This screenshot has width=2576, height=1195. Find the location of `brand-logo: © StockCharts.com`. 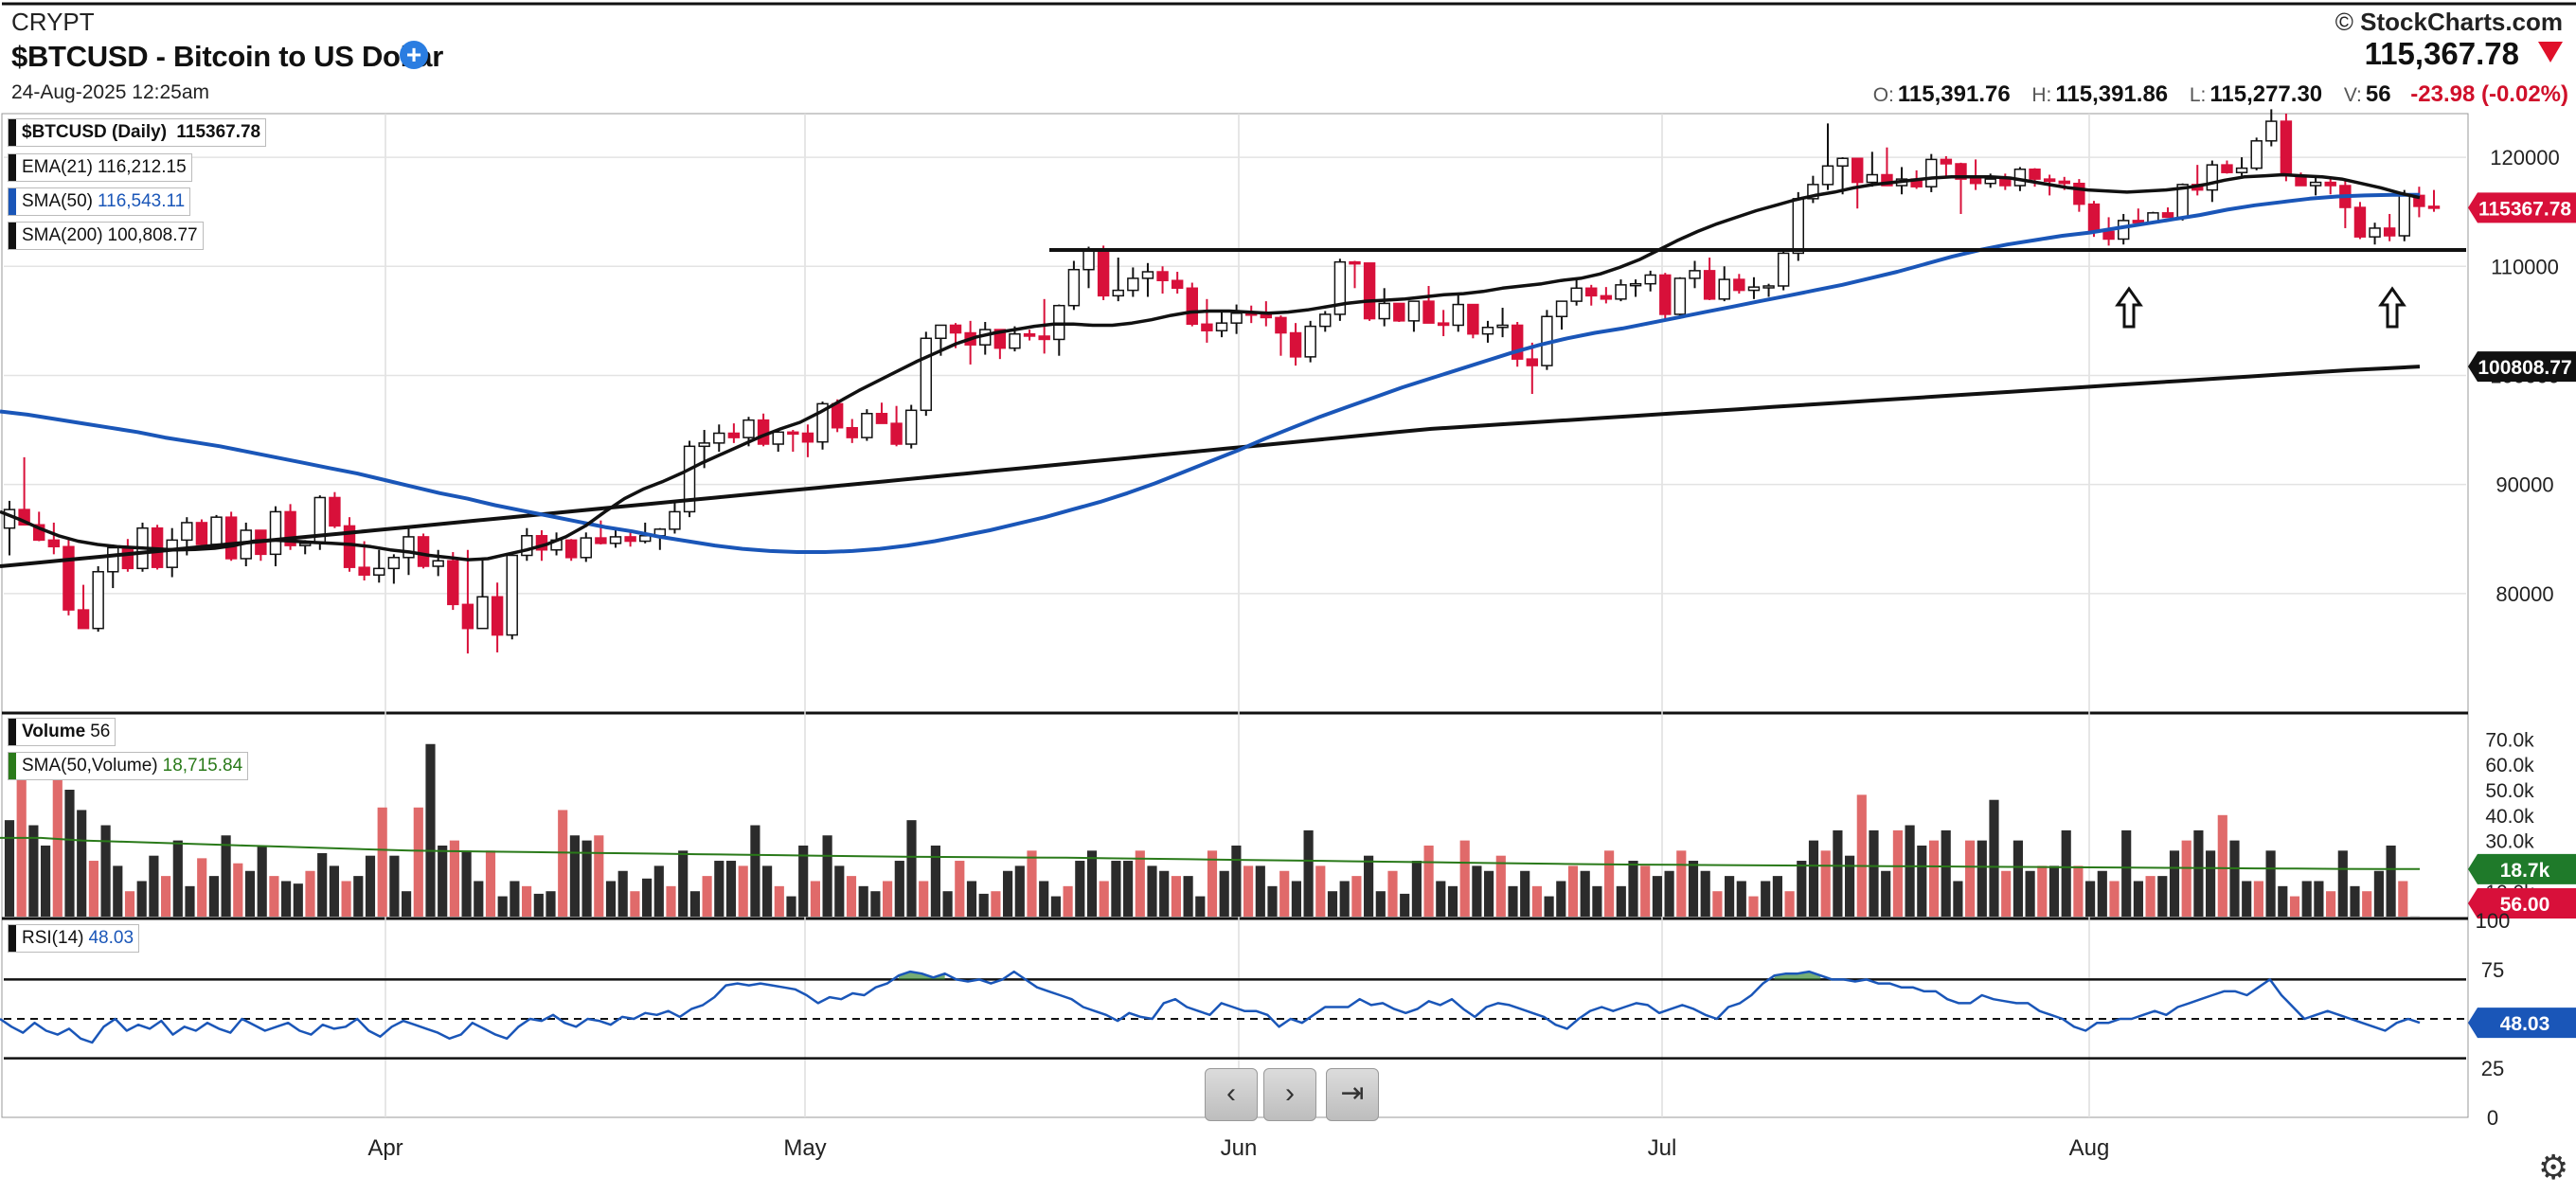

brand-logo: © StockCharts.com is located at coordinates (2449, 22).